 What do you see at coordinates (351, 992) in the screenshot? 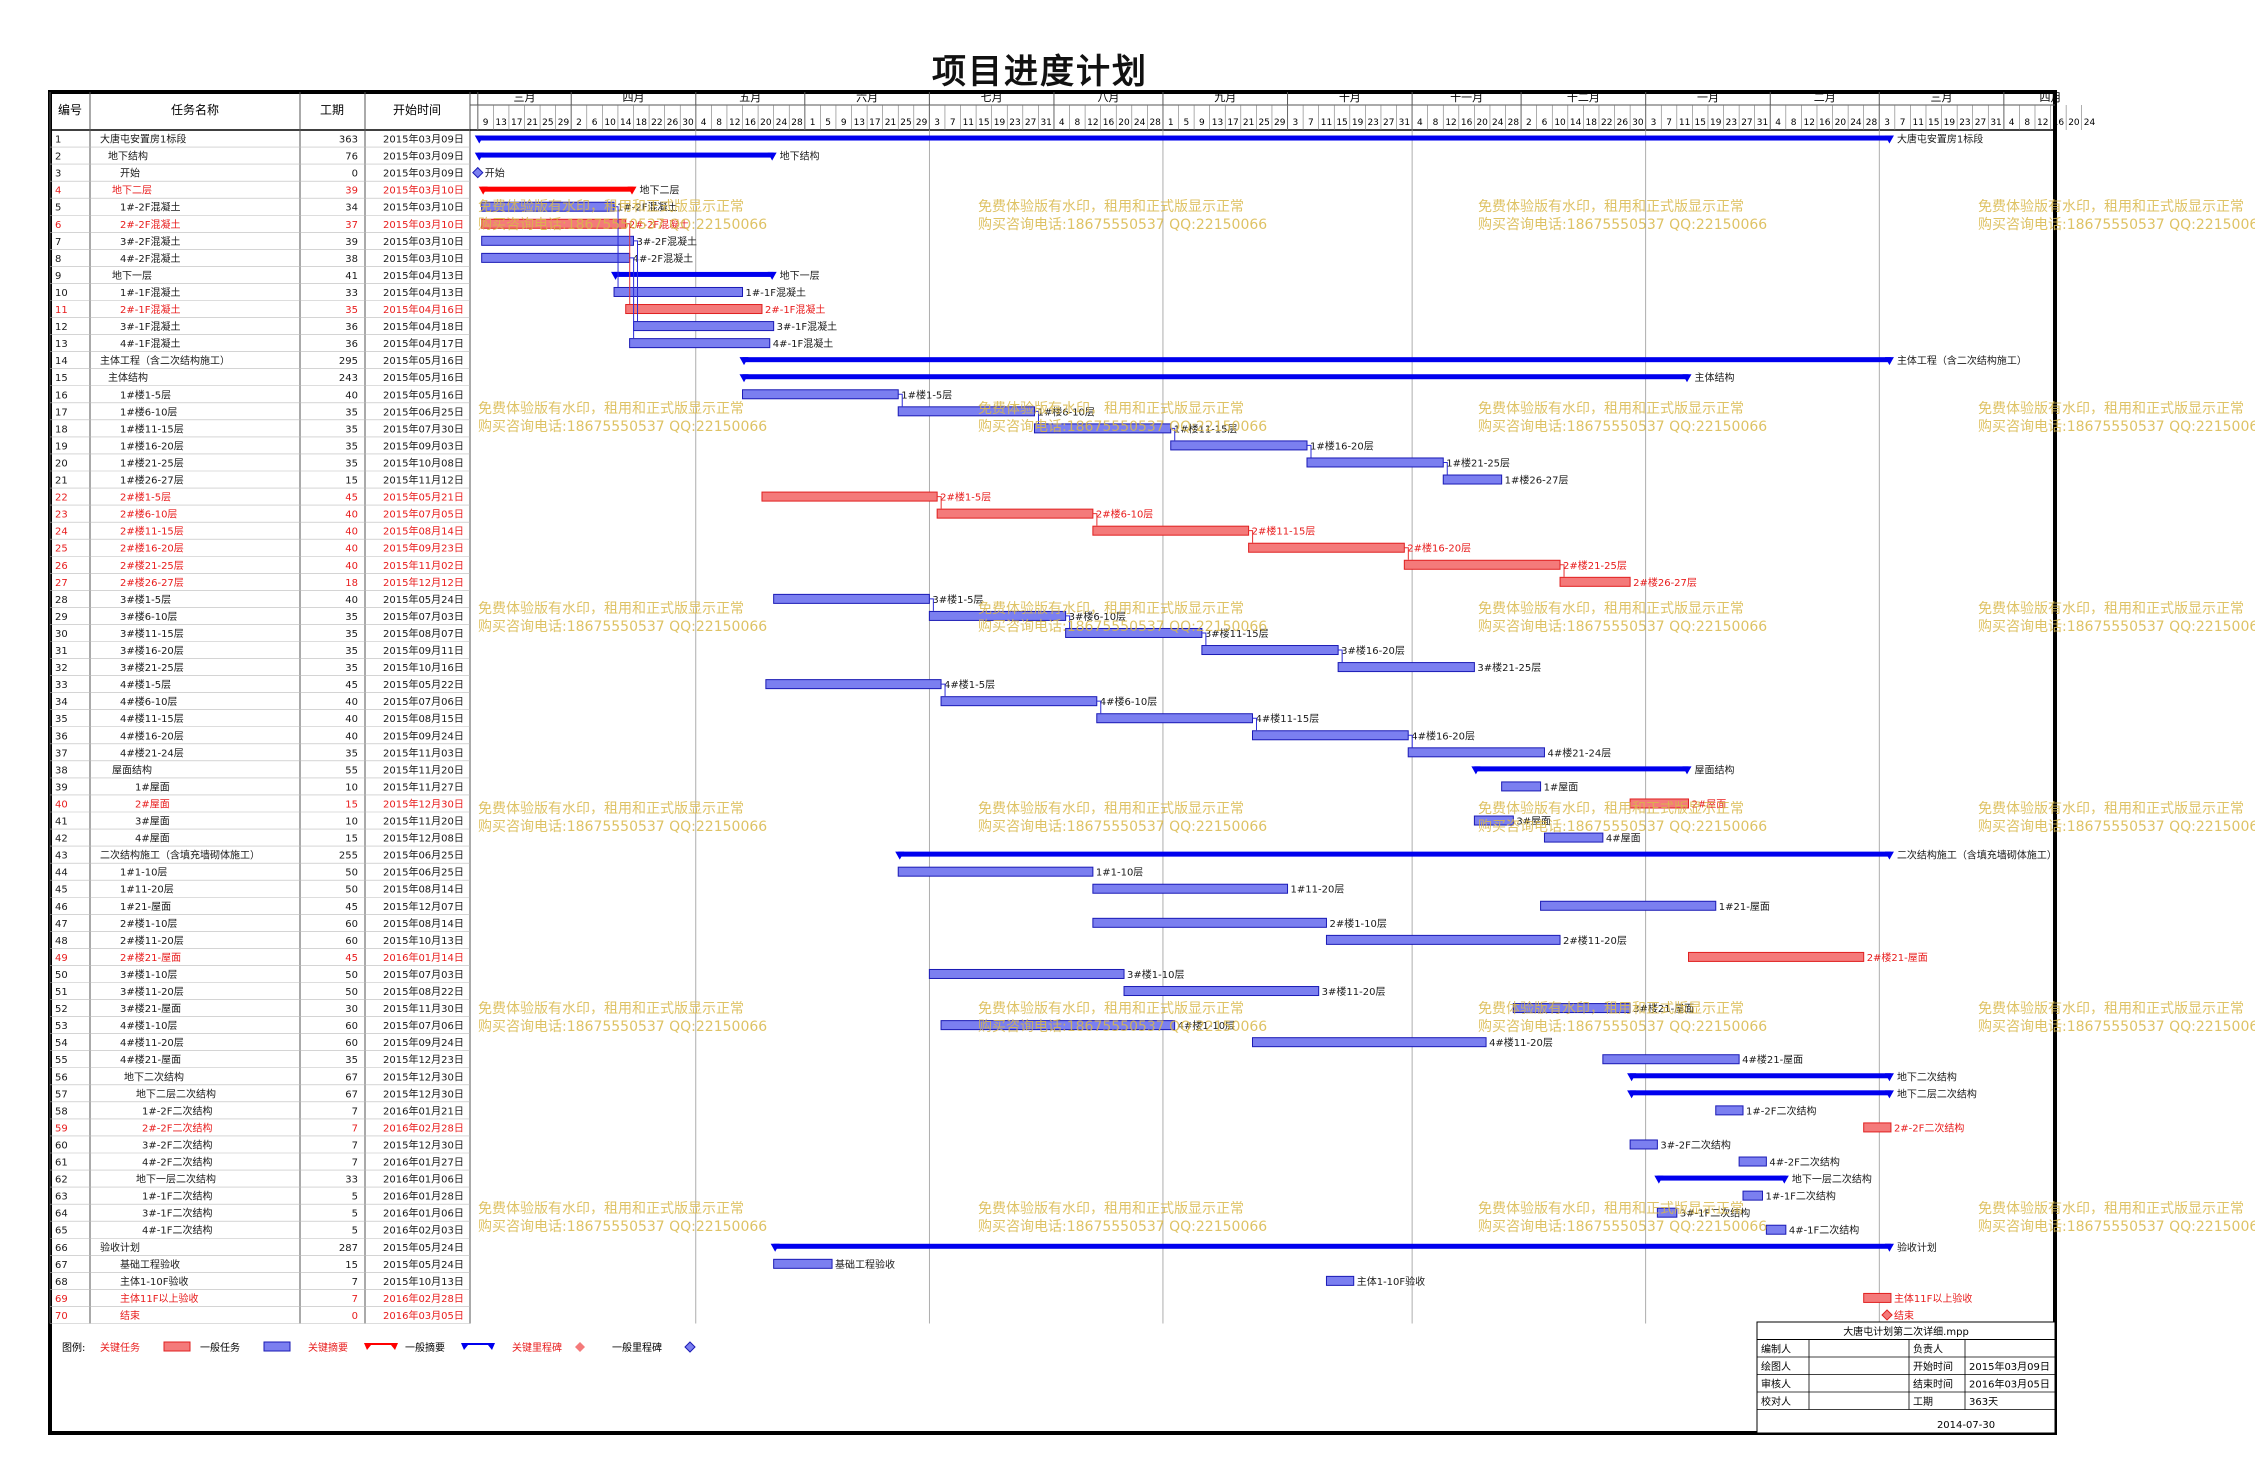
I see `task-duration: 50` at bounding box center [351, 992].